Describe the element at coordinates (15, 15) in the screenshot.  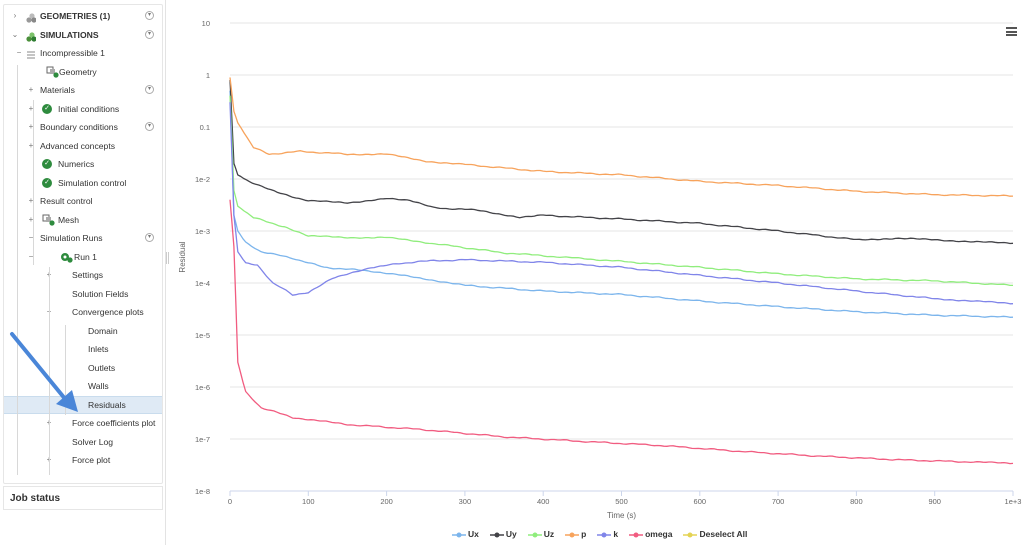
I see `chevron-icon: ›` at that location.